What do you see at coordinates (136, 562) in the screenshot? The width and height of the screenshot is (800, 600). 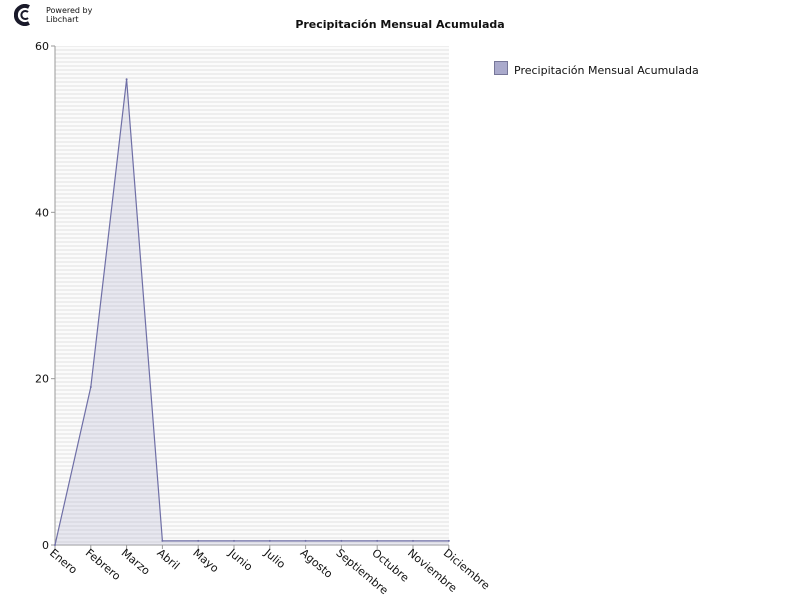 I see `x-tick-label: Marzo` at bounding box center [136, 562].